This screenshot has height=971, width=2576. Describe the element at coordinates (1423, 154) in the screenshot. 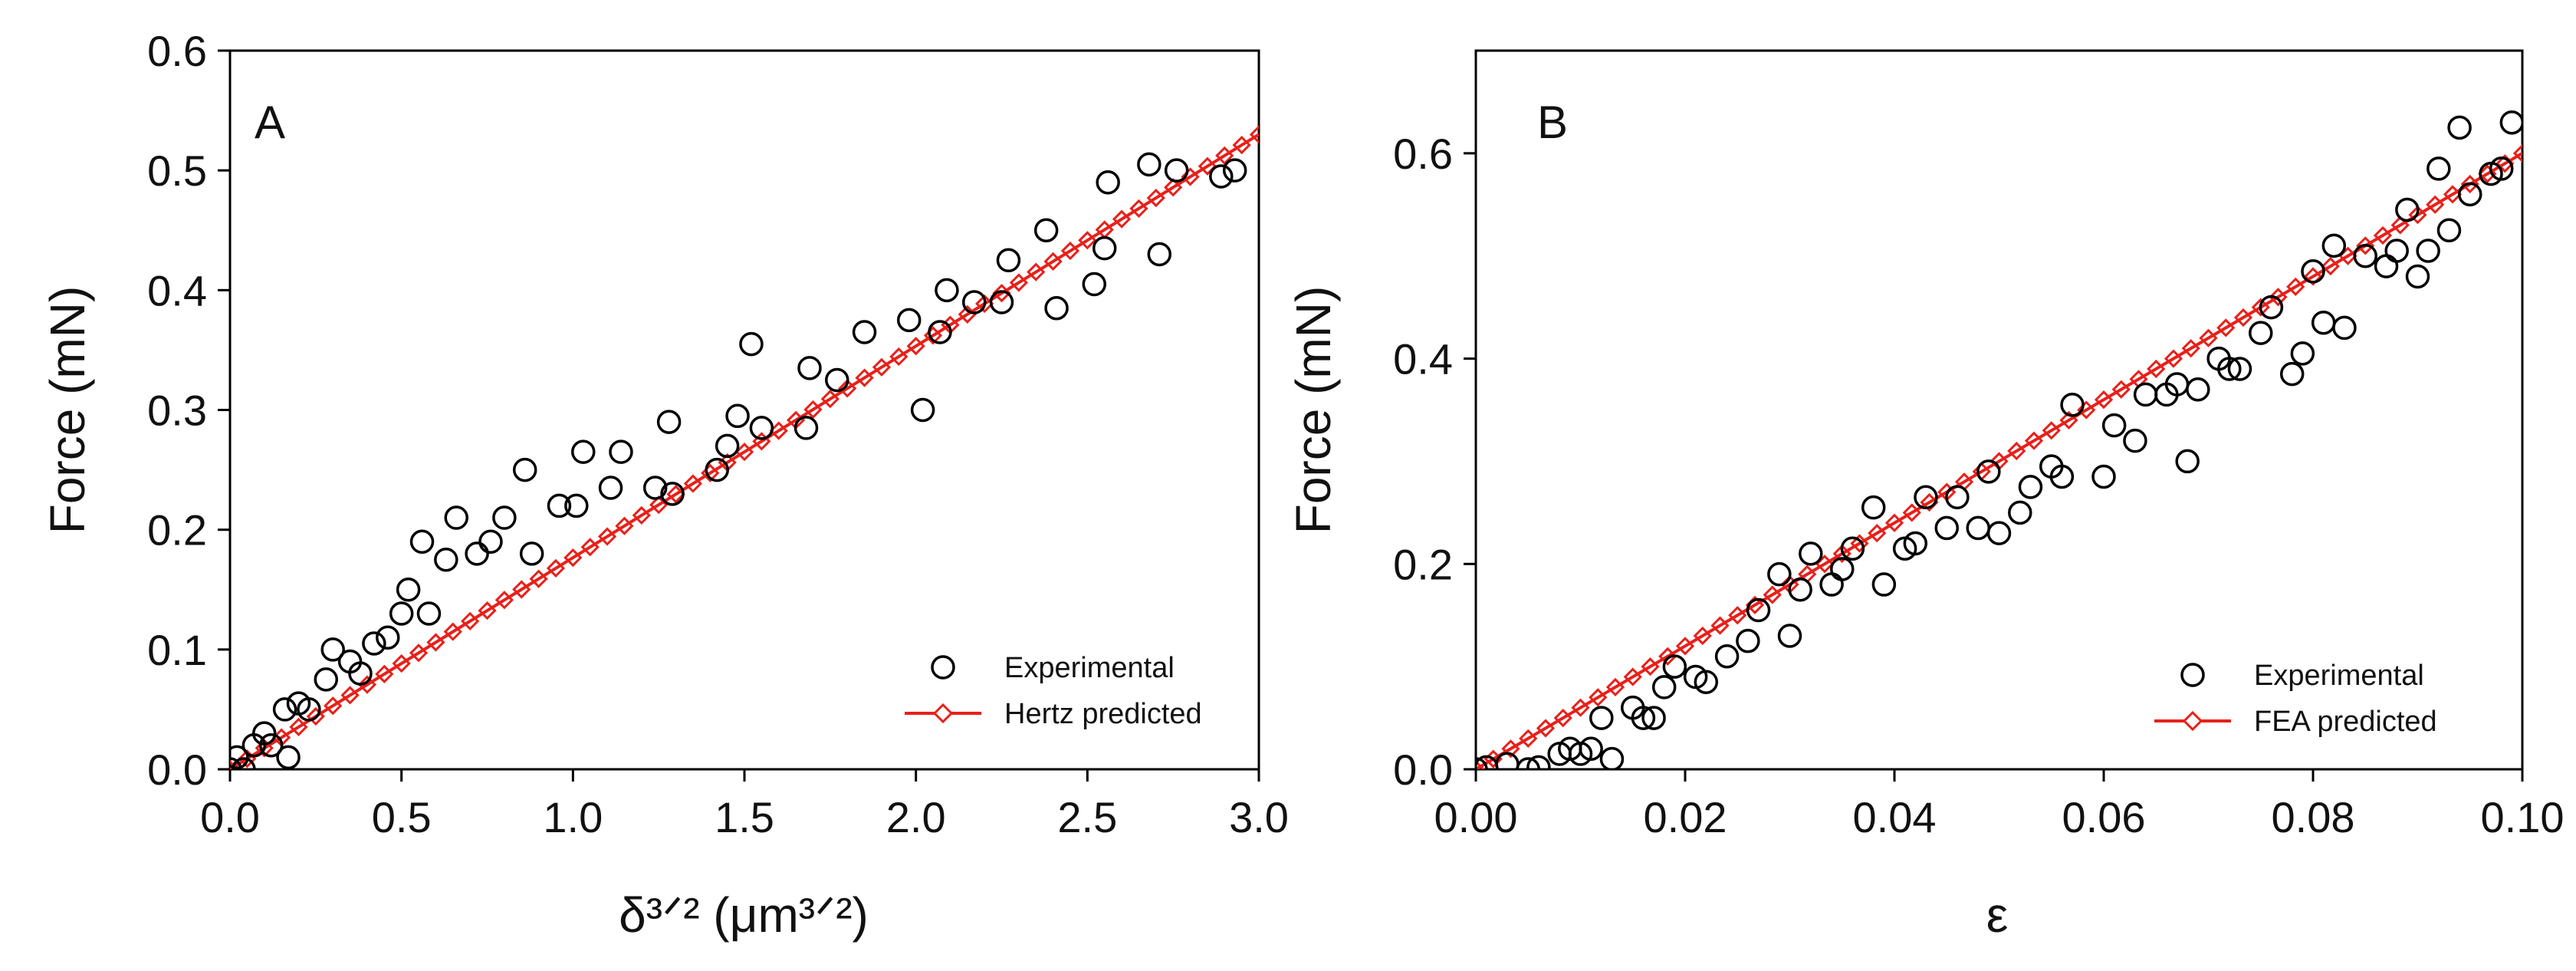

I see `y-tick-label: 0.6` at that location.